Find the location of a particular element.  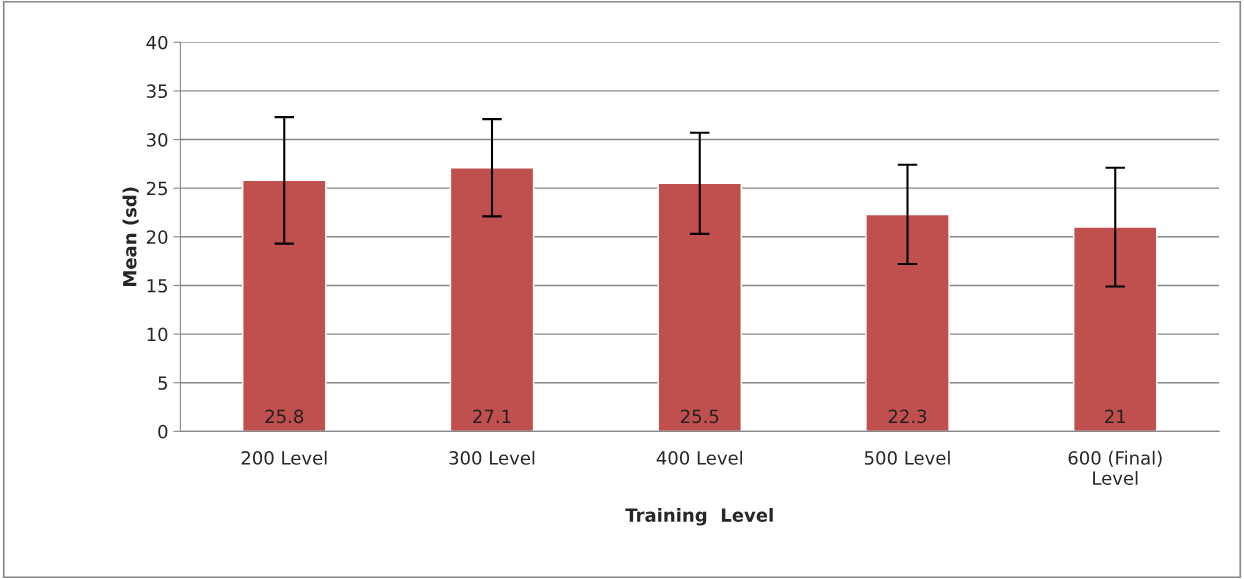

y-tick-label: 30 is located at coordinates (157, 140).